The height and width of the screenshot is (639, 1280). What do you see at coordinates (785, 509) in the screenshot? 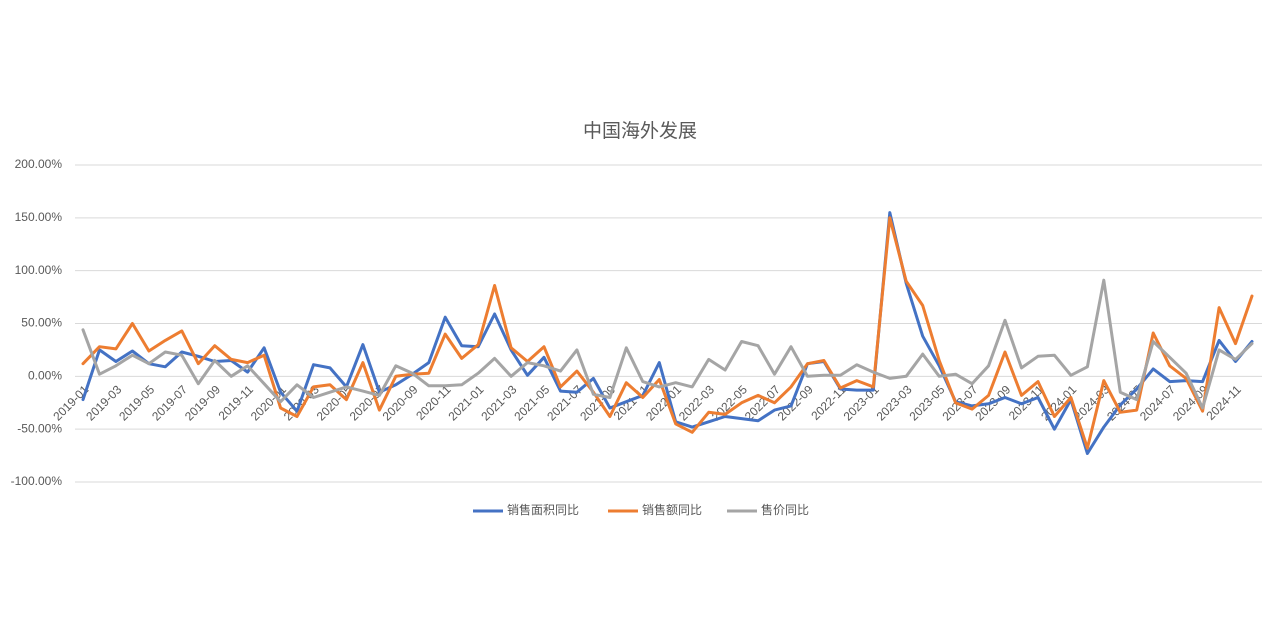
I see `legend-label: 售价同比` at bounding box center [785, 509].